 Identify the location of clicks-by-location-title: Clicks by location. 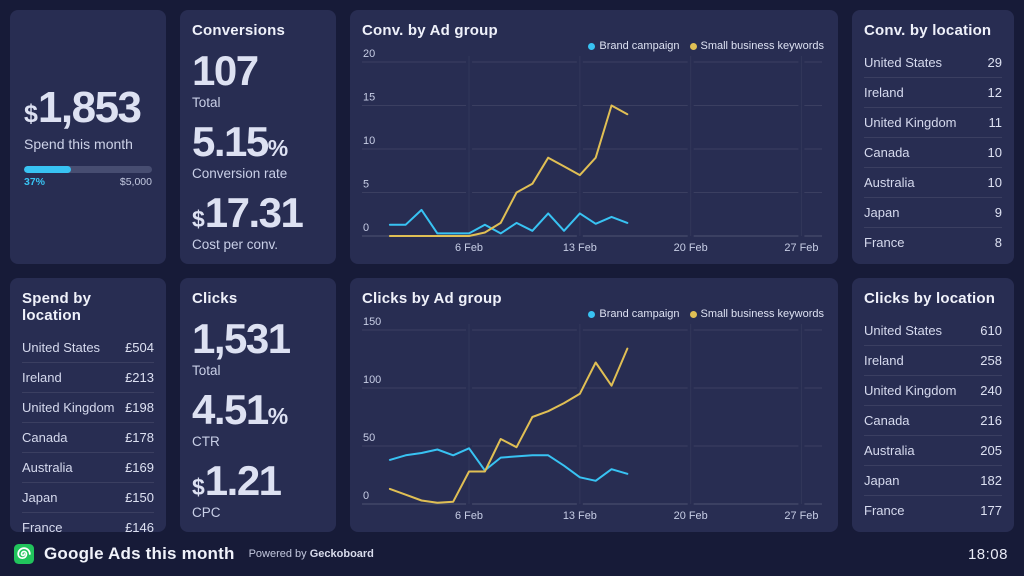
(930, 298).